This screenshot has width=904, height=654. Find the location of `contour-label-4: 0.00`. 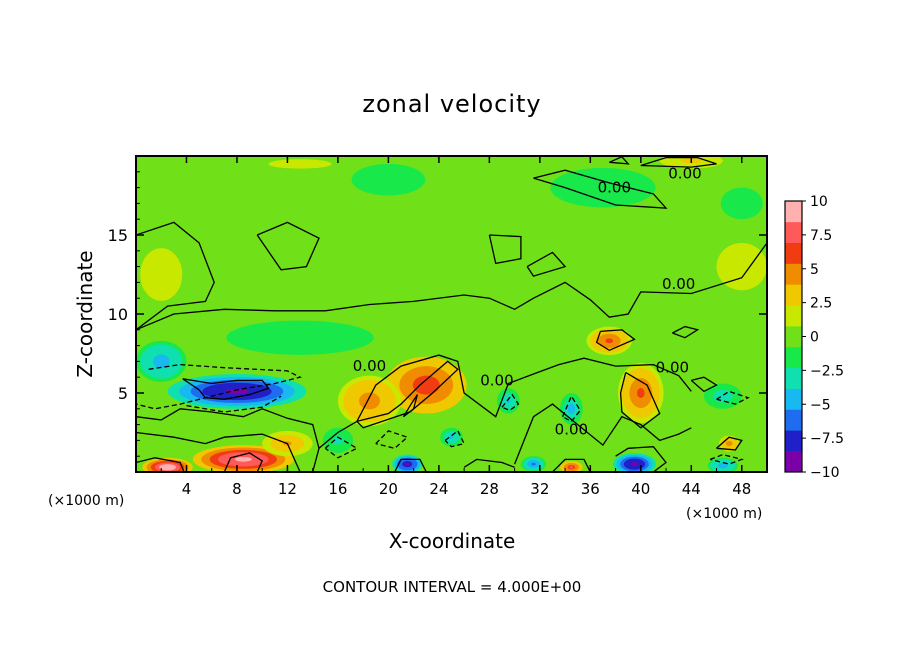

contour-label-4: 0.00 is located at coordinates (496, 380).